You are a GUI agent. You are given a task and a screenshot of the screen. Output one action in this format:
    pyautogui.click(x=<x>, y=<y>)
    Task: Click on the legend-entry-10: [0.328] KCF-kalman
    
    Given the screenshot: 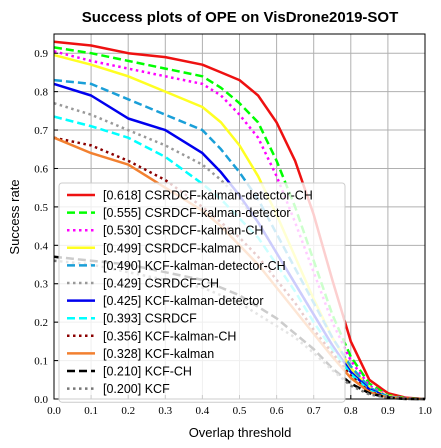 What is the action you would take?
    pyautogui.click(x=158, y=354)
    